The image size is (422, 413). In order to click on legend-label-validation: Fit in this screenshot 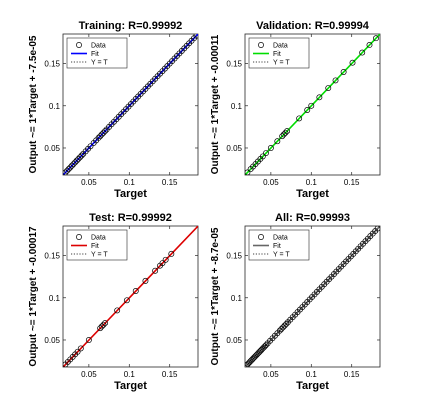, I will do `click(277, 54)`.